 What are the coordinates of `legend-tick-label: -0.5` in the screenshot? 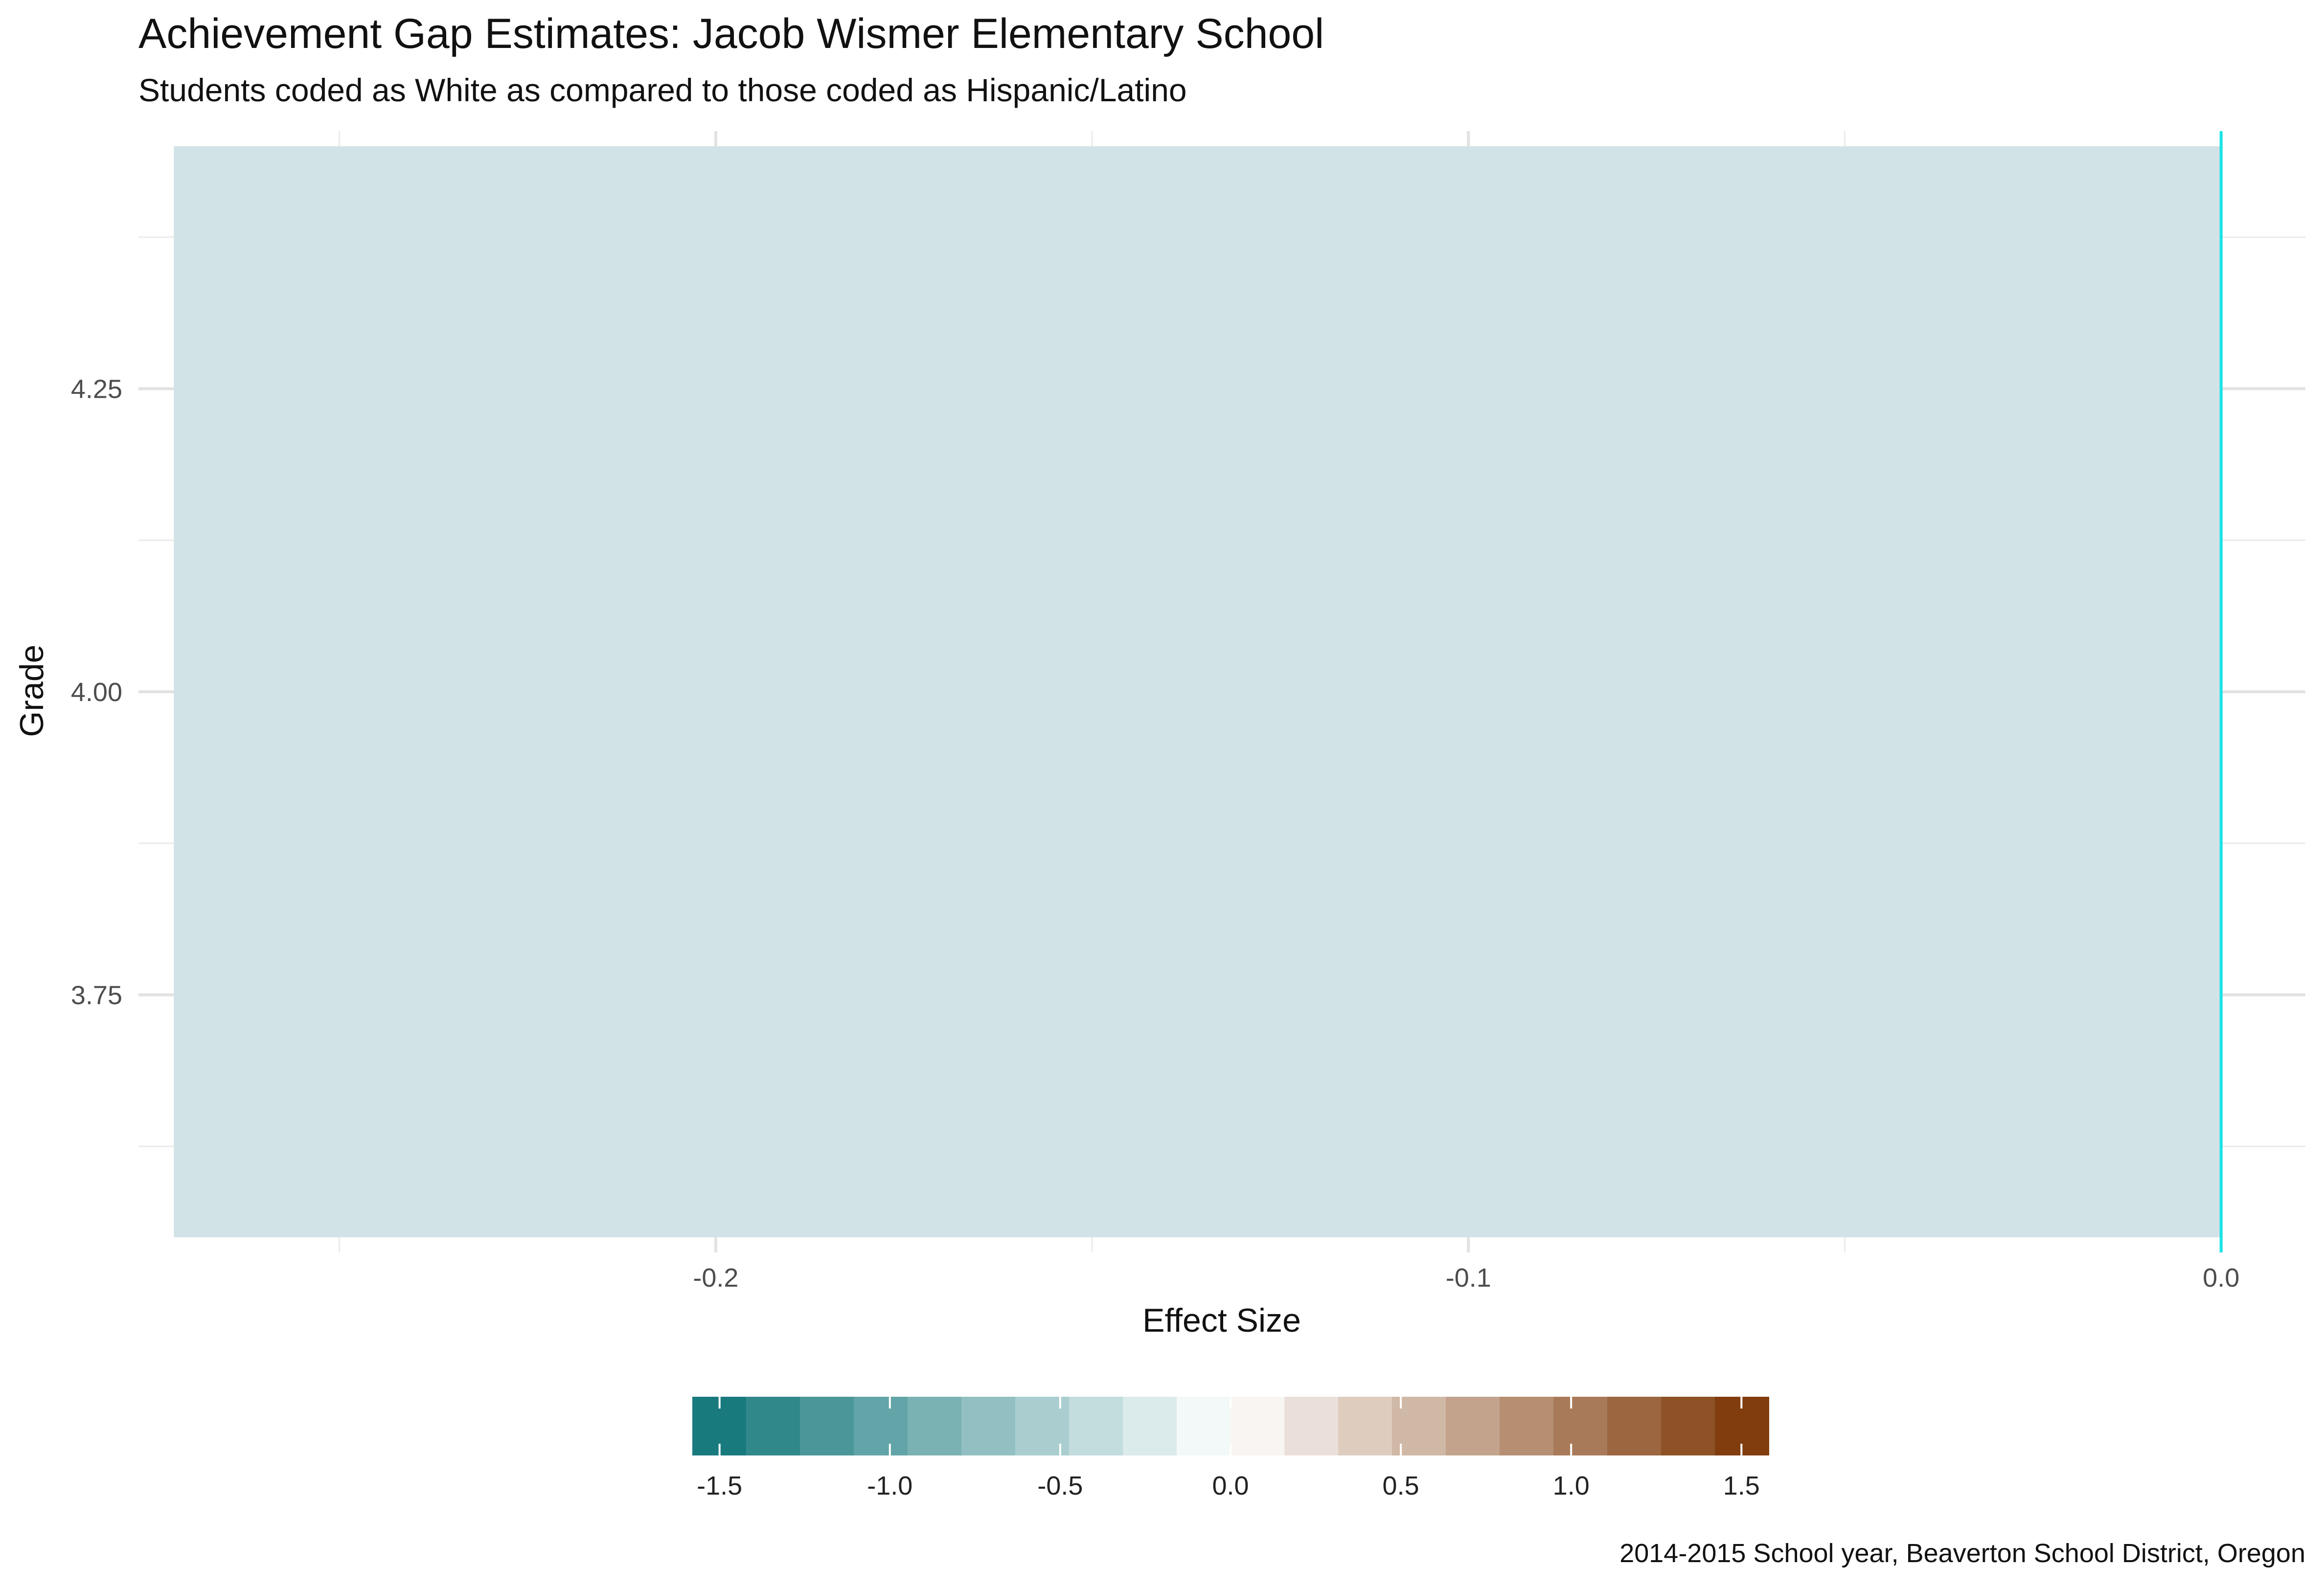 It's located at (1060, 1485).